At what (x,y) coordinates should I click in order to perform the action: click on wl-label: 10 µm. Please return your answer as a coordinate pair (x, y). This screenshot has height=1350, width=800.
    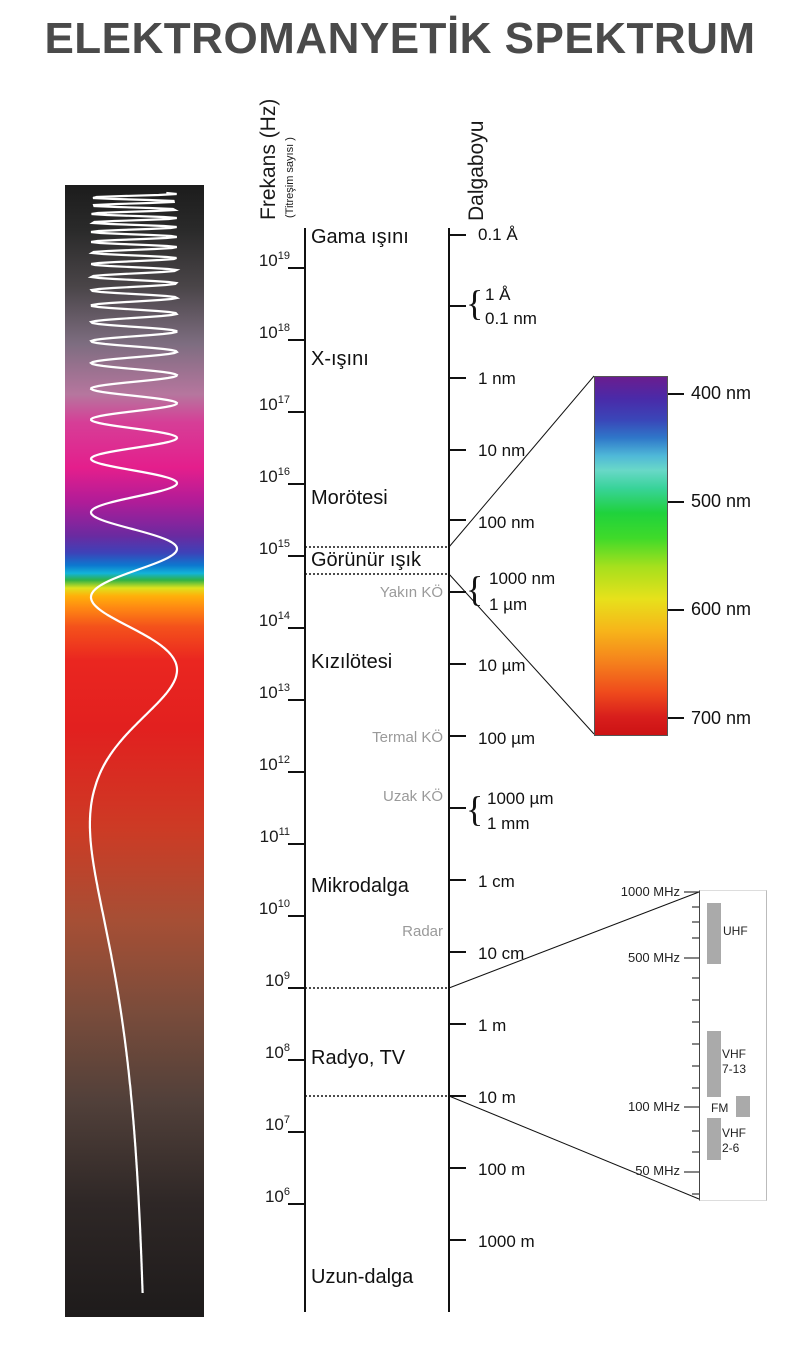
    Looking at the image, I should click on (502, 665).